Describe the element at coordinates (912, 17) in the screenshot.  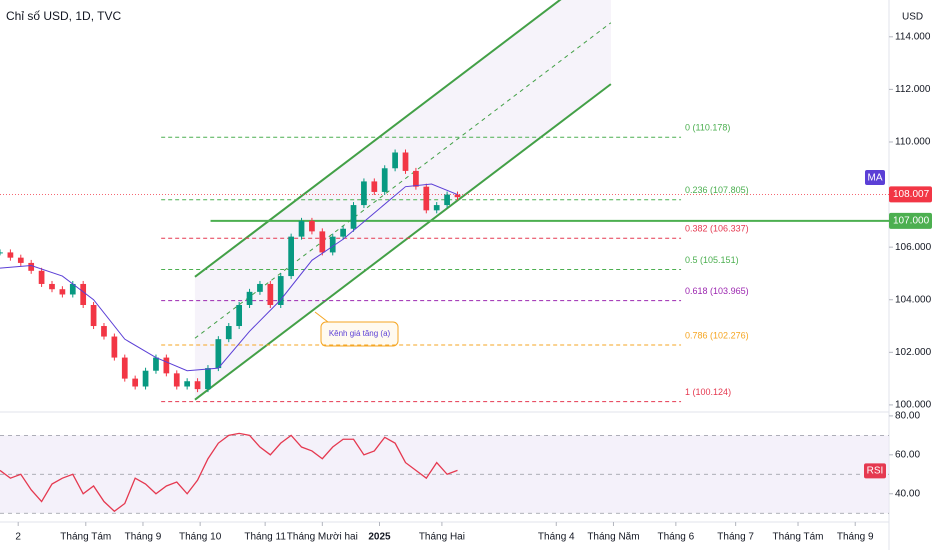
I see `axis-unit: USD` at that location.